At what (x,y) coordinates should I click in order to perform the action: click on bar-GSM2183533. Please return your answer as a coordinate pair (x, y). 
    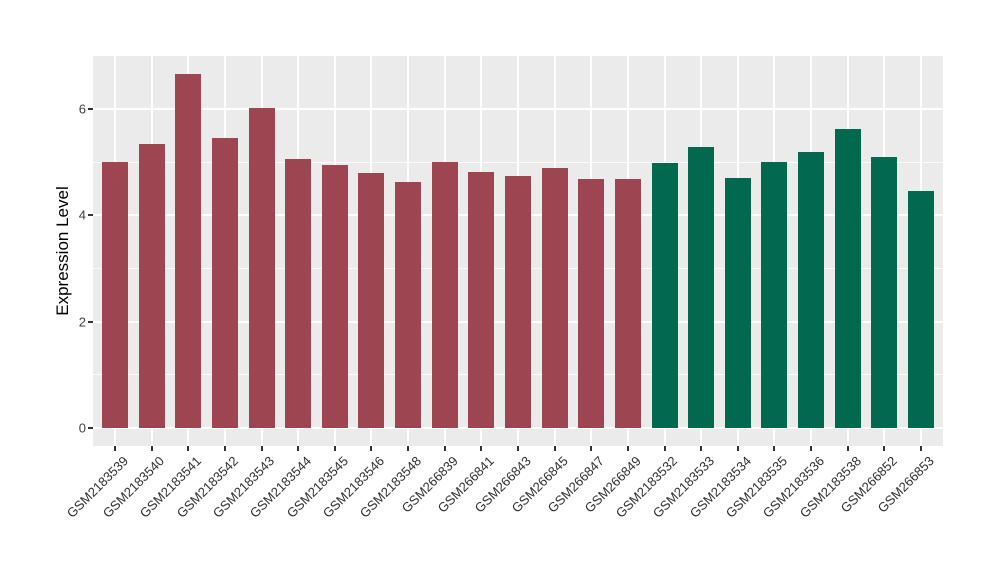
    Looking at the image, I should click on (701, 287).